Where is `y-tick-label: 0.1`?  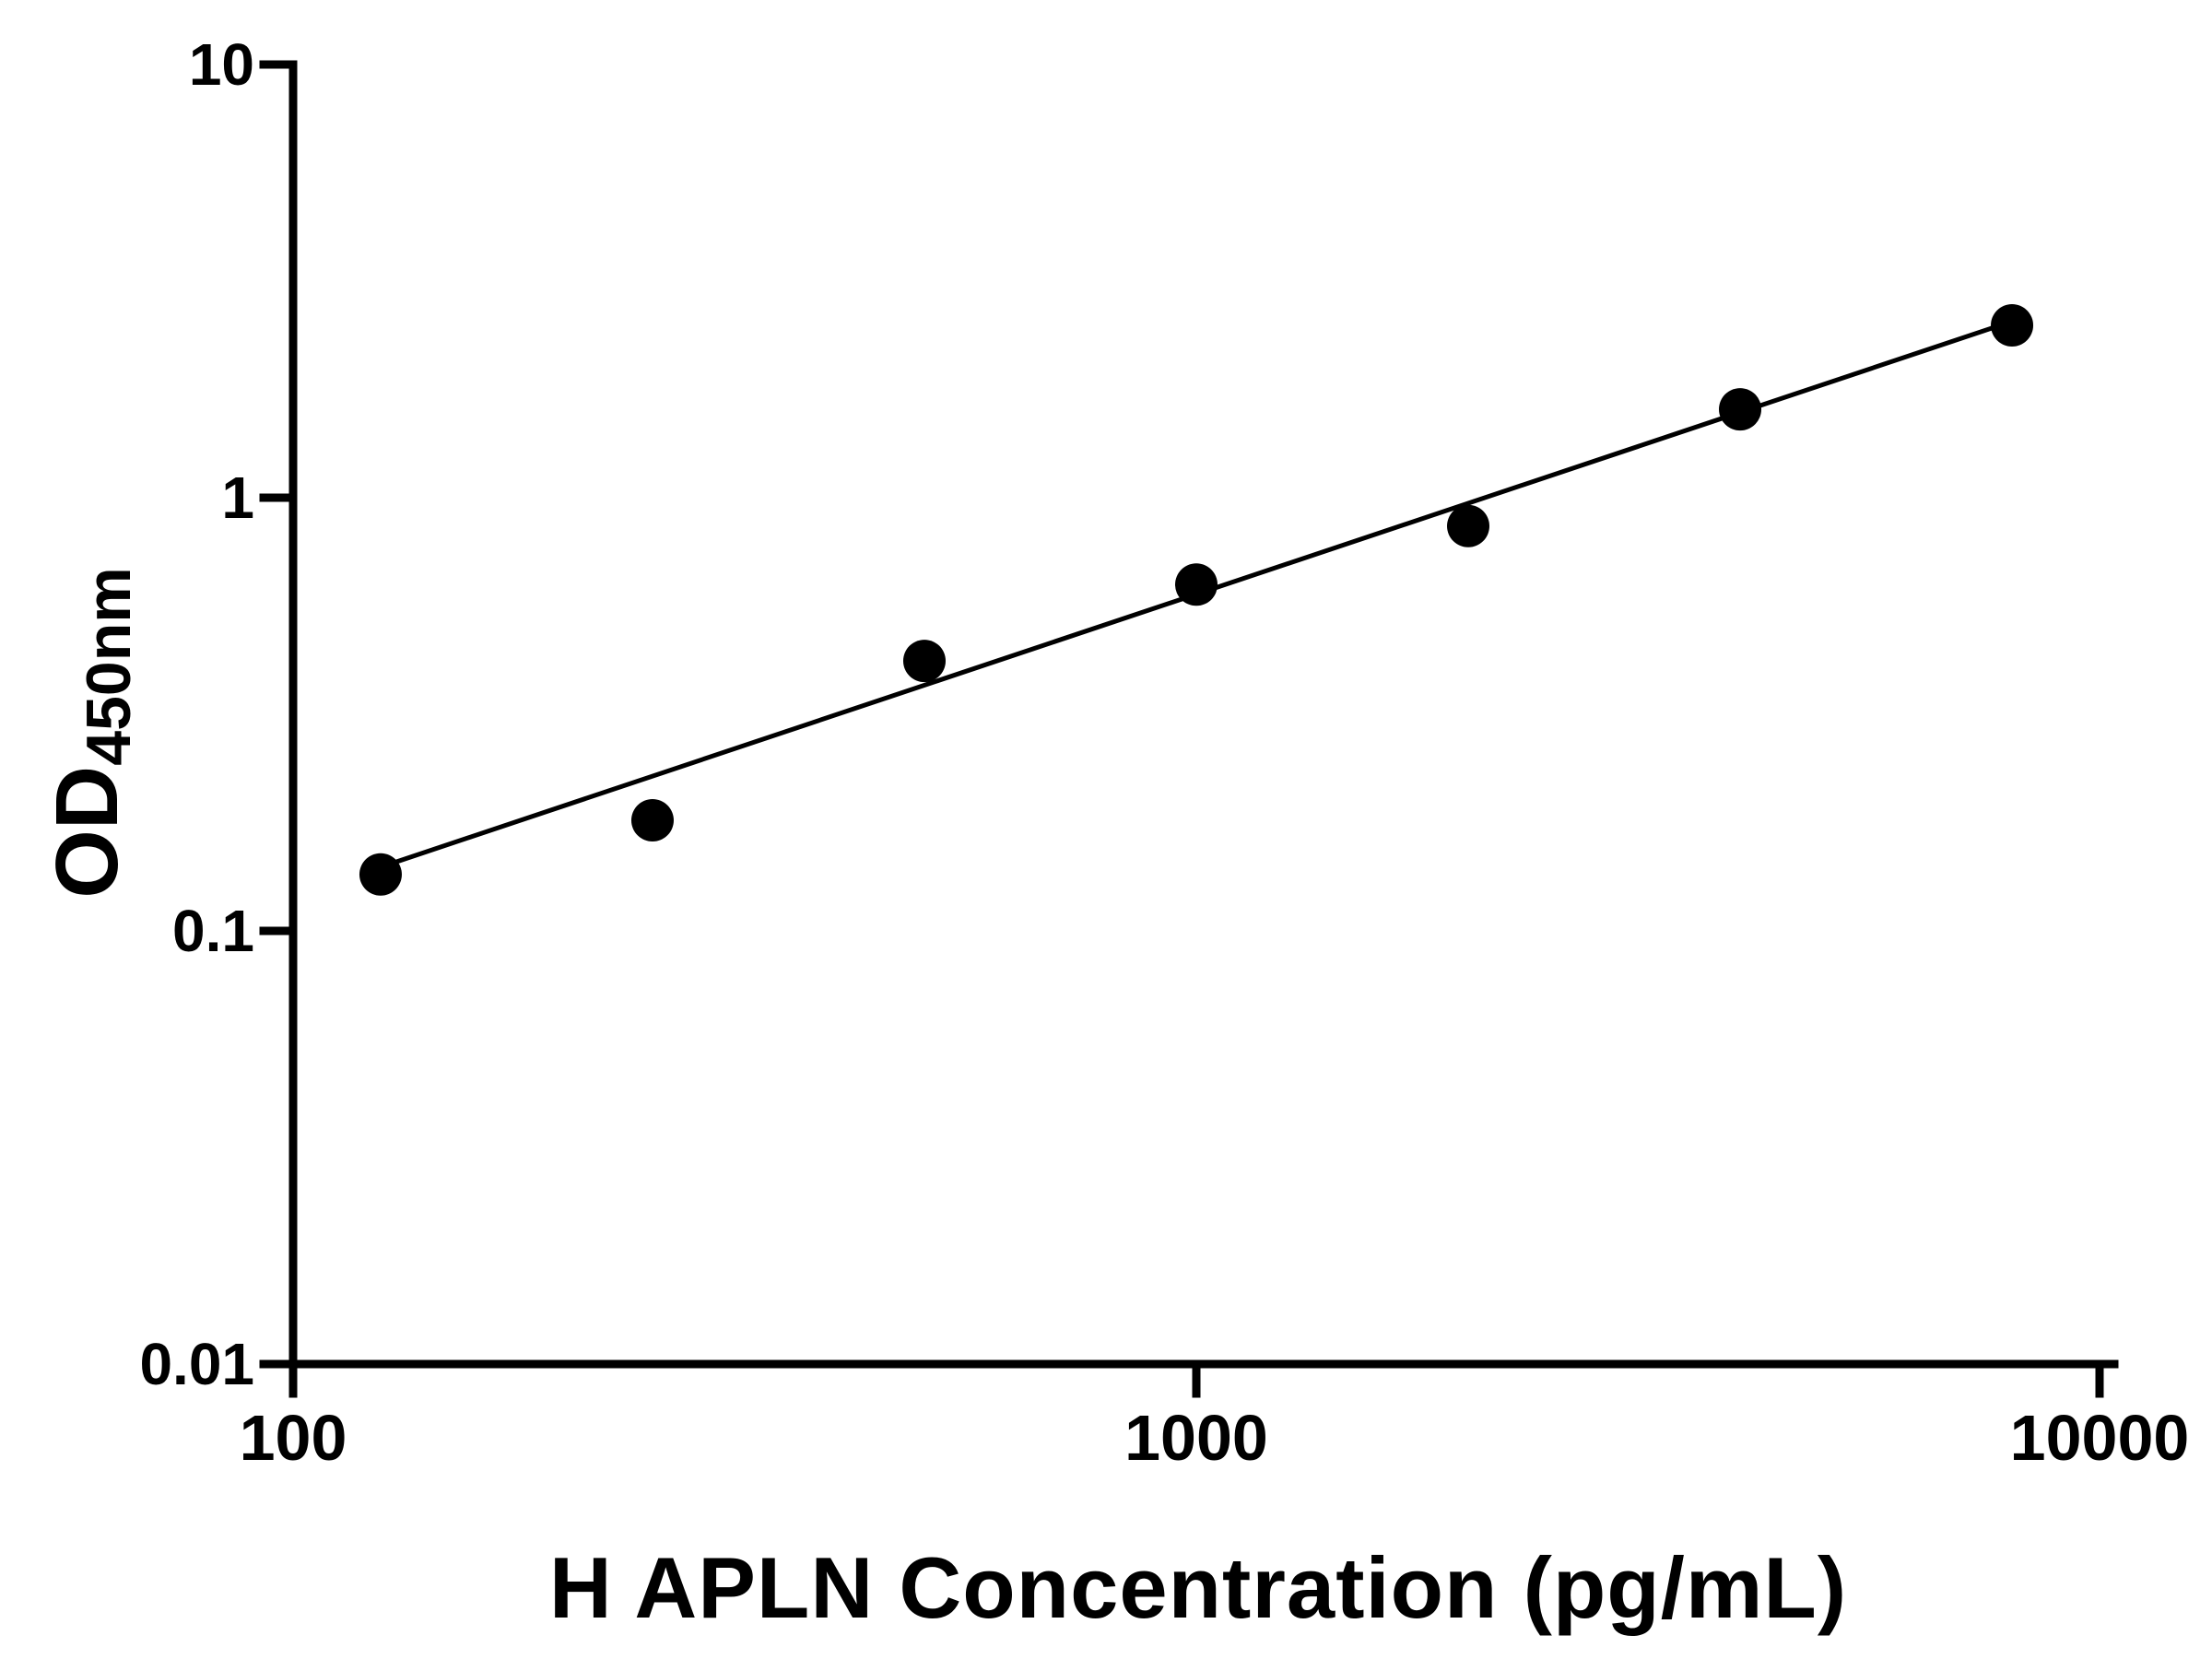 y-tick-label: 0.1 is located at coordinates (213, 931).